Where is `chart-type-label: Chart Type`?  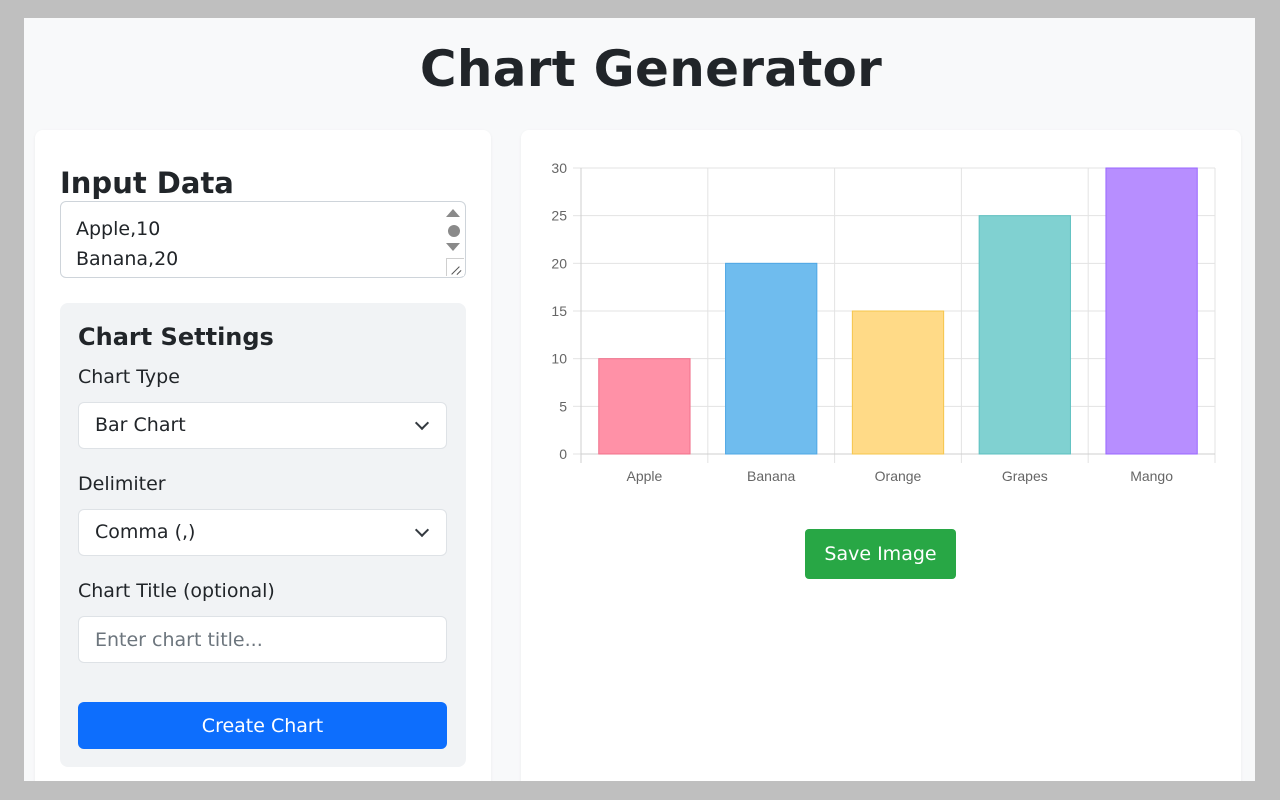 chart-type-label: Chart Type is located at coordinates (129, 377).